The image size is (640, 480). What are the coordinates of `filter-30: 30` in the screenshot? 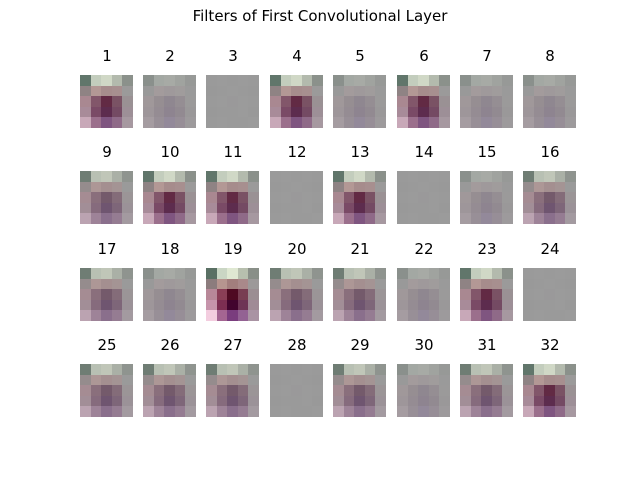 It's located at (424, 377).